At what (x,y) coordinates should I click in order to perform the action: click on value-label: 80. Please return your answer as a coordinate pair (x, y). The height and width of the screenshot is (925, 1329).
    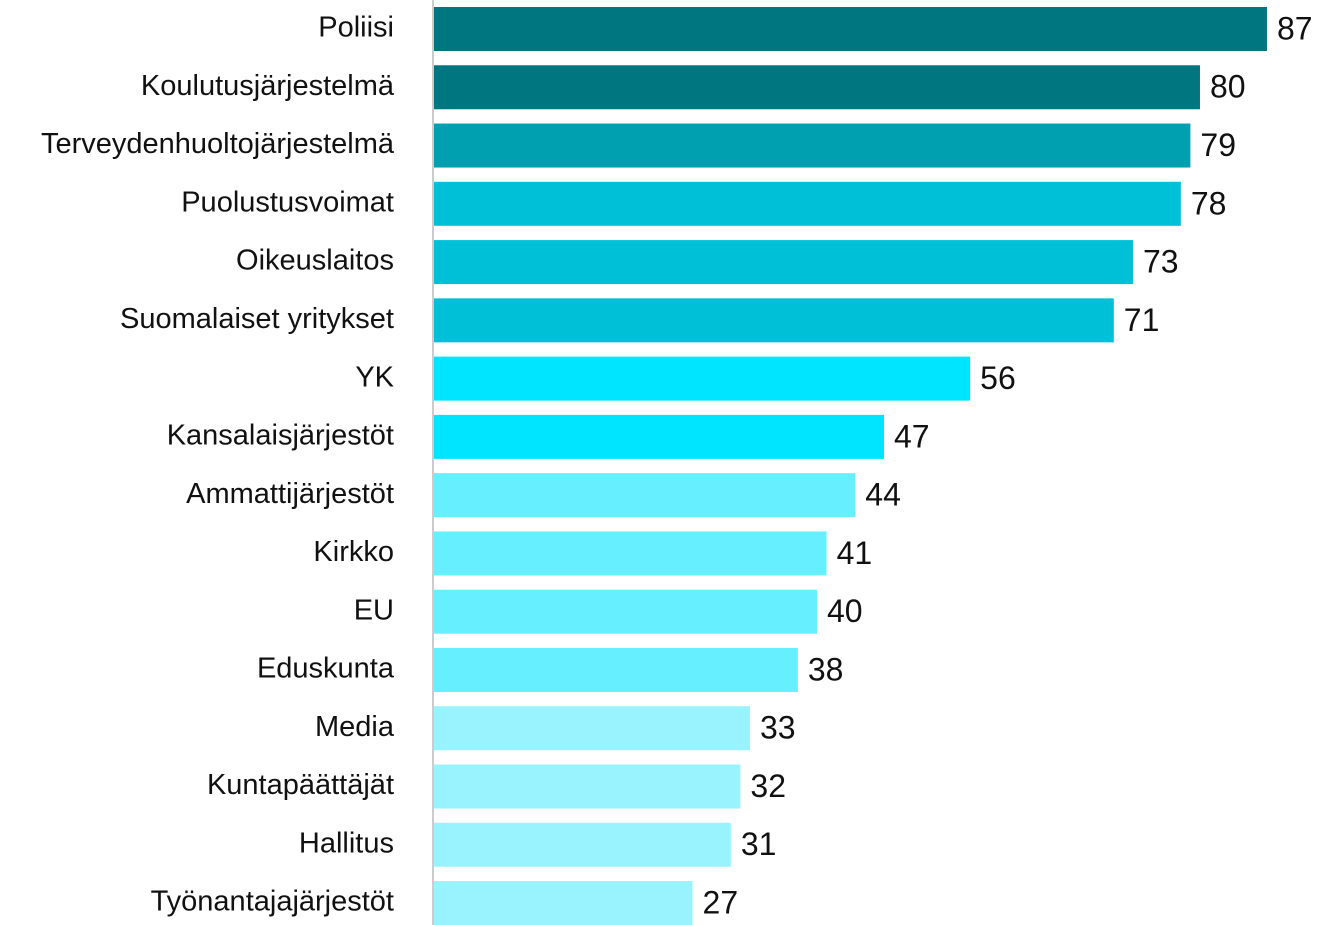
    Looking at the image, I should click on (1228, 87).